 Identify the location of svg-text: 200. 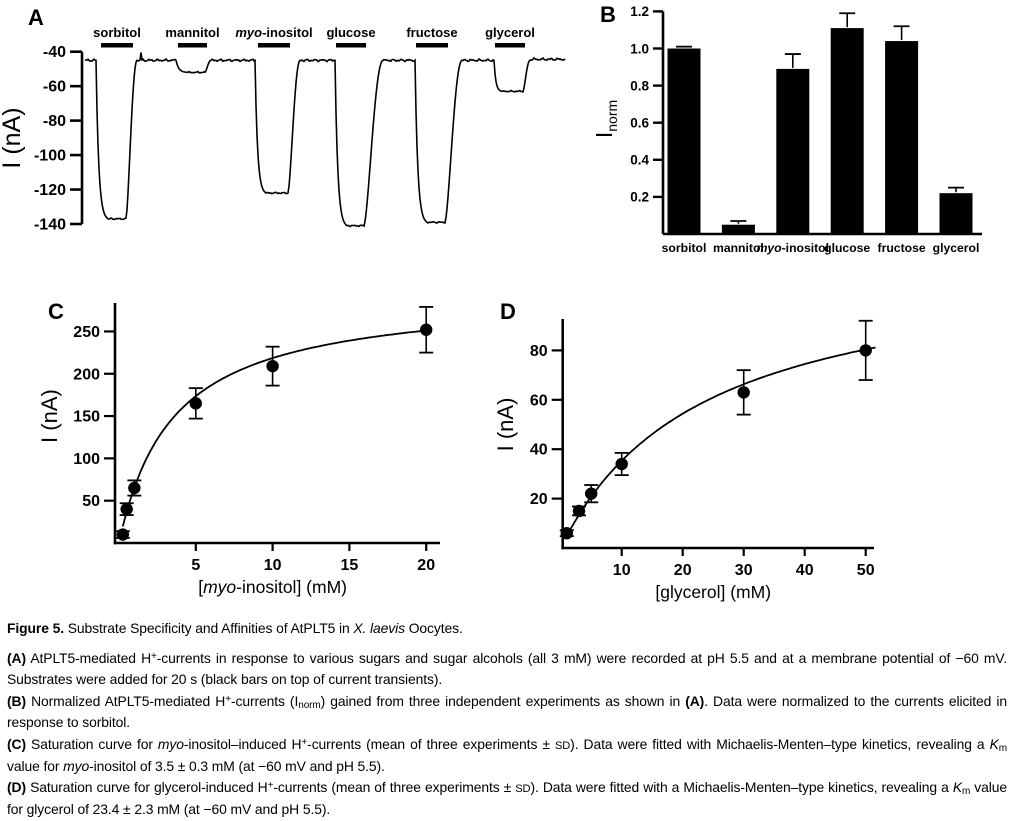
(86, 374).